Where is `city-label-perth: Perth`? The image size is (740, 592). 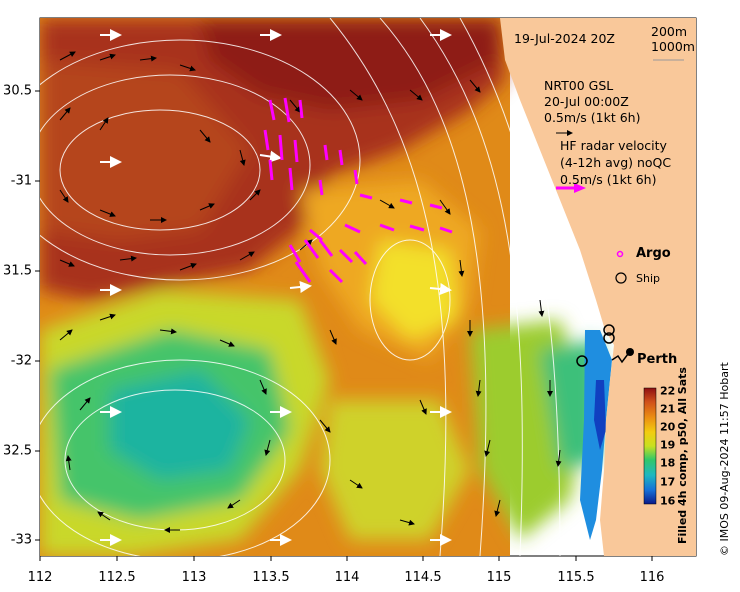 city-label-perth: Perth is located at coordinates (657, 359).